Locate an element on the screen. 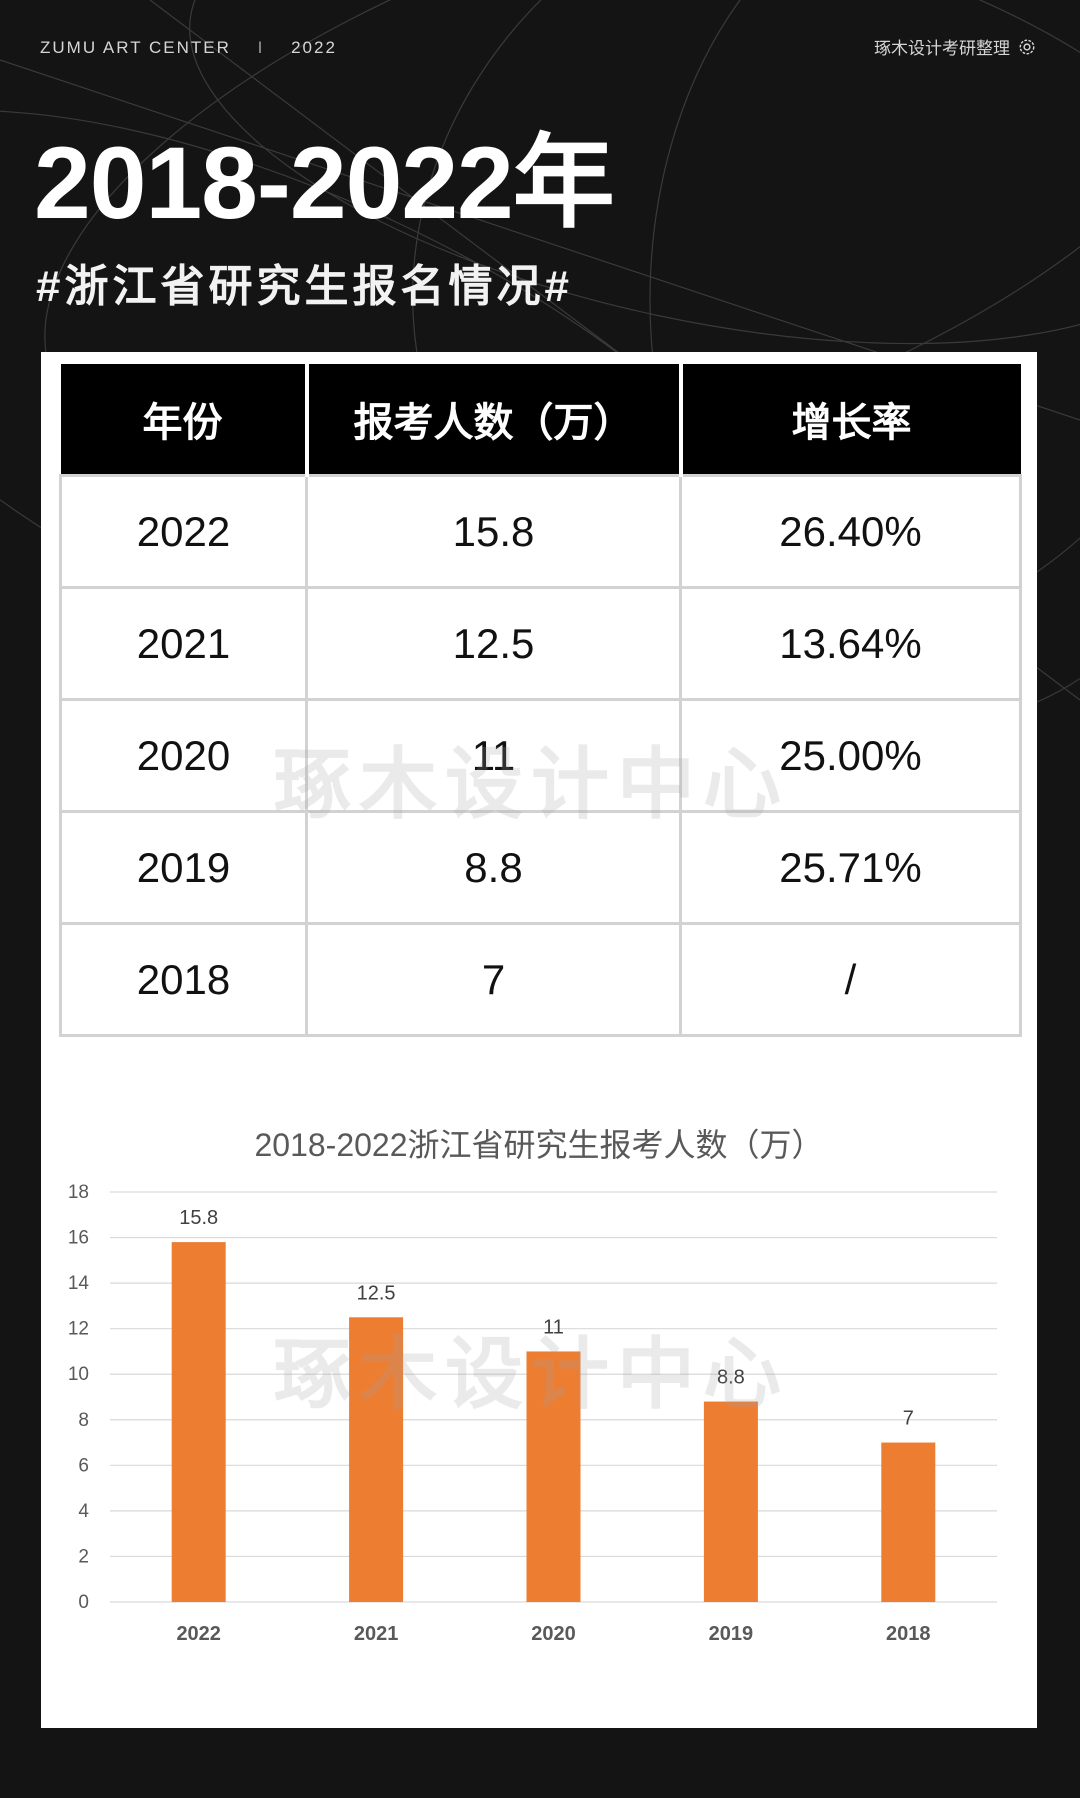  chart-title: 2018-2022浙江省研究生报考人数（万） is located at coordinates (539, 1145).